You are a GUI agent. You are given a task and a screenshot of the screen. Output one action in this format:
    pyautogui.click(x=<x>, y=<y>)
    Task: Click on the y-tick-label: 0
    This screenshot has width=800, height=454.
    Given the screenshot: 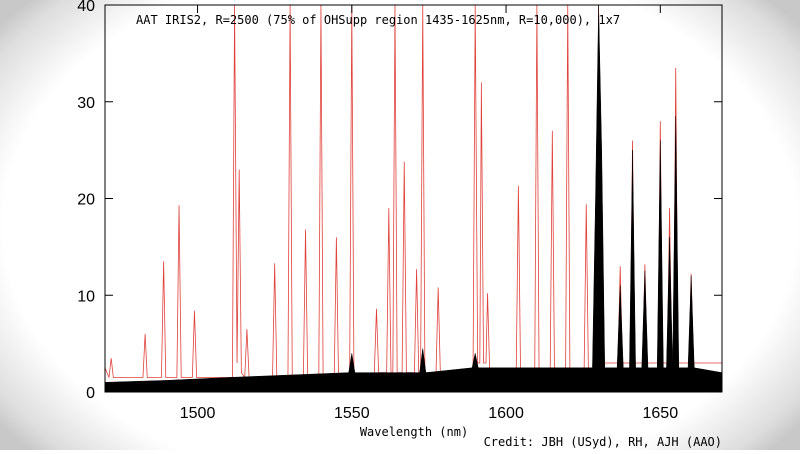 What is the action you would take?
    pyautogui.click(x=90, y=393)
    